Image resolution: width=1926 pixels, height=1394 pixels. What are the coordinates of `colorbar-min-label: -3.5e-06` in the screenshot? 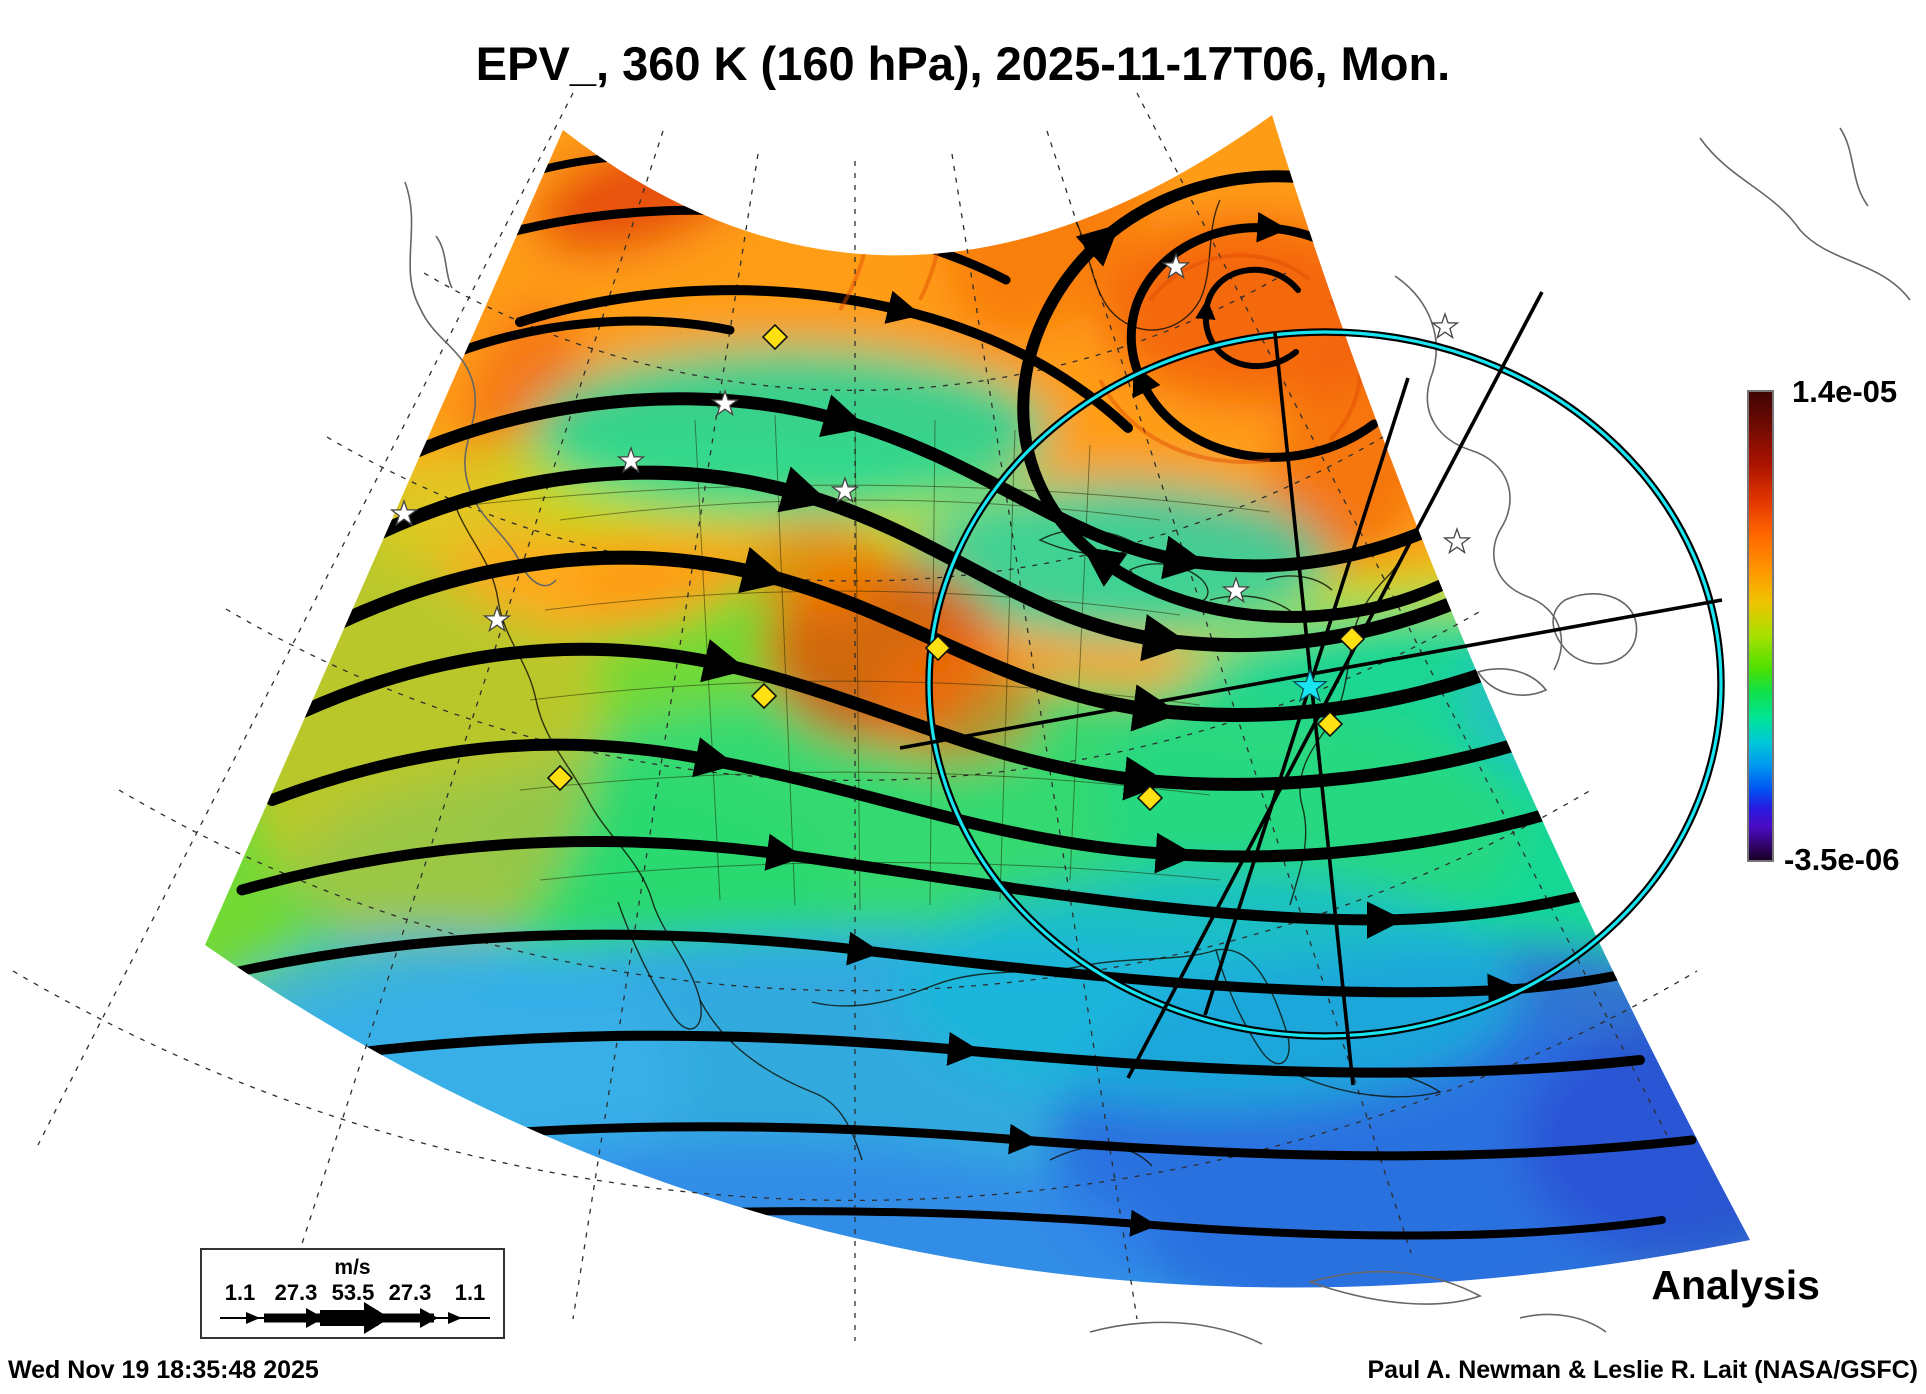 It's located at (1842, 859).